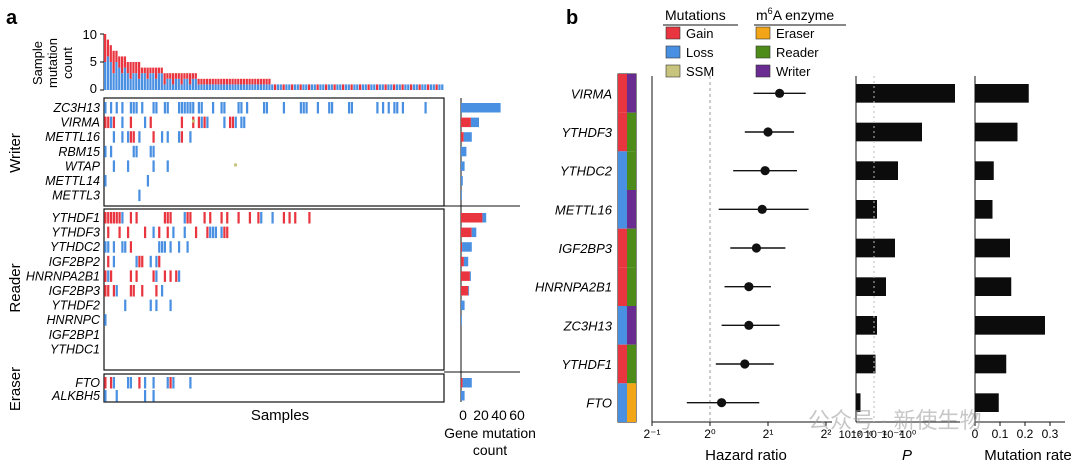  Describe the element at coordinates (631, 286) in the screenshot. I see `enzyme-strip-cell` at that location.